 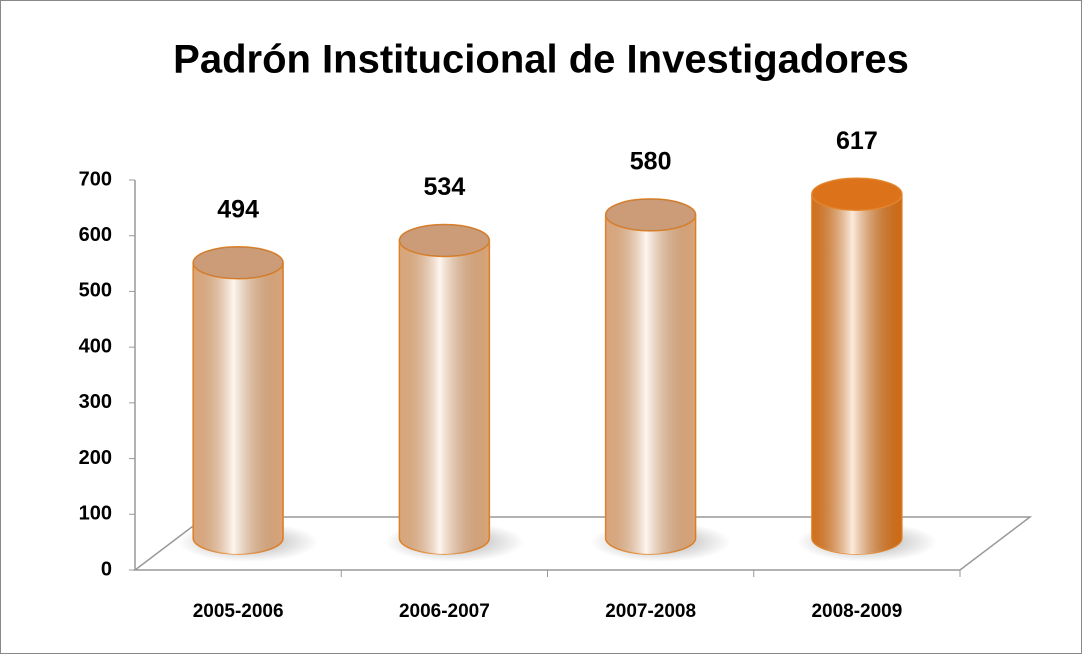 What do you see at coordinates (95, 179) in the screenshot?
I see `y-tick-label: 700` at bounding box center [95, 179].